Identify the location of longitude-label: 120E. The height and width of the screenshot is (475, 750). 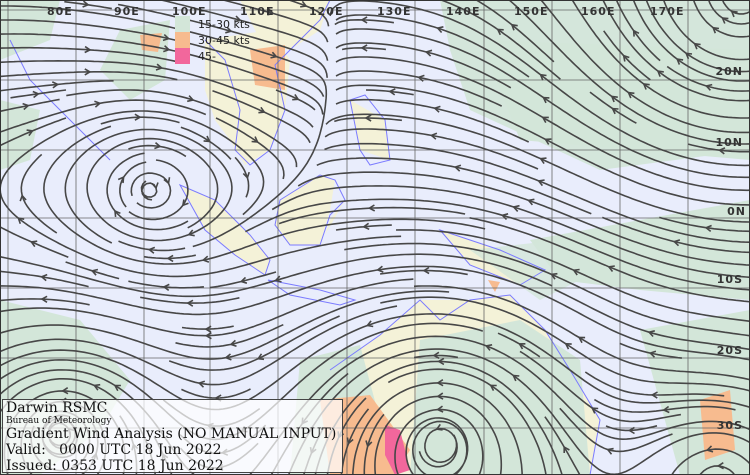
(326, 11).